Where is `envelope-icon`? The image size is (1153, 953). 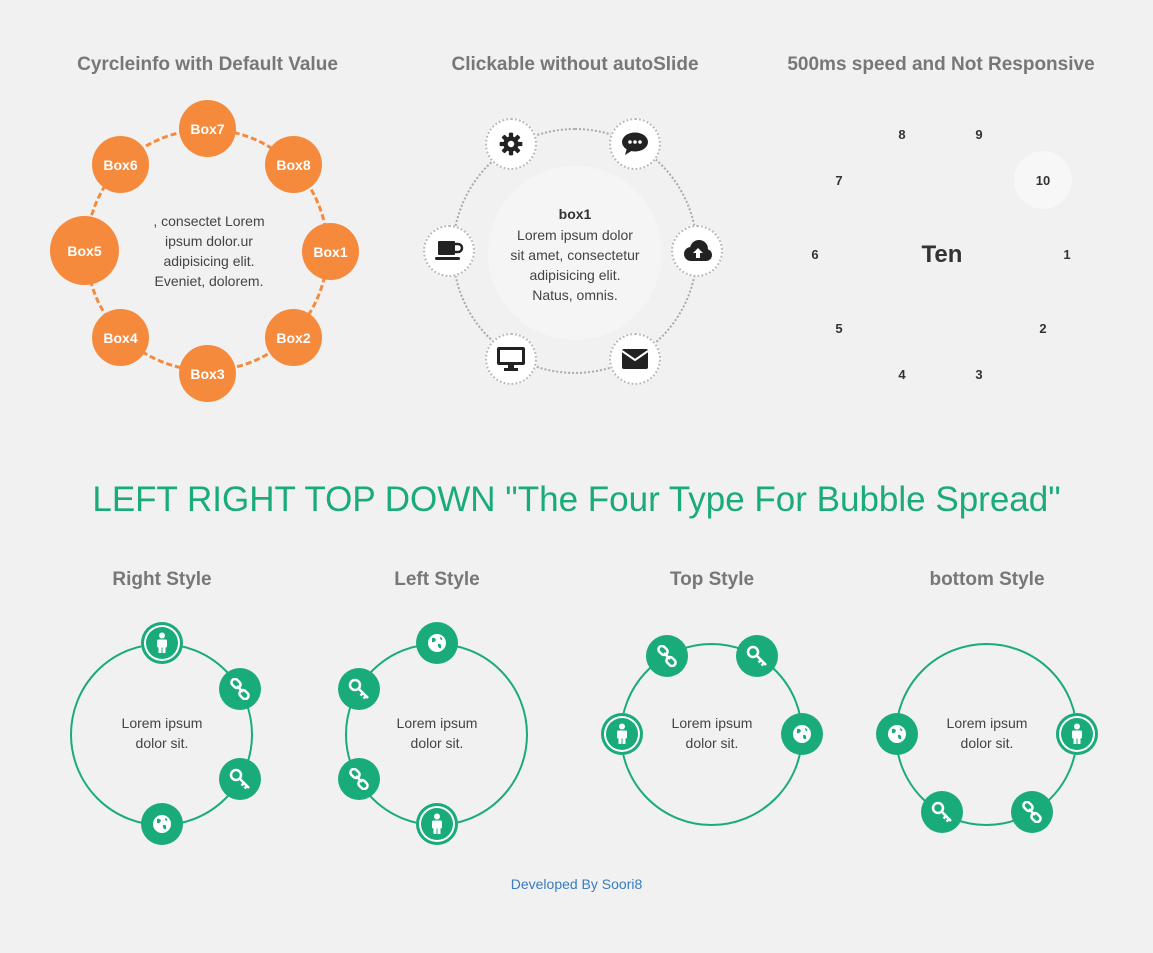
envelope-icon is located at coordinates (635, 359).